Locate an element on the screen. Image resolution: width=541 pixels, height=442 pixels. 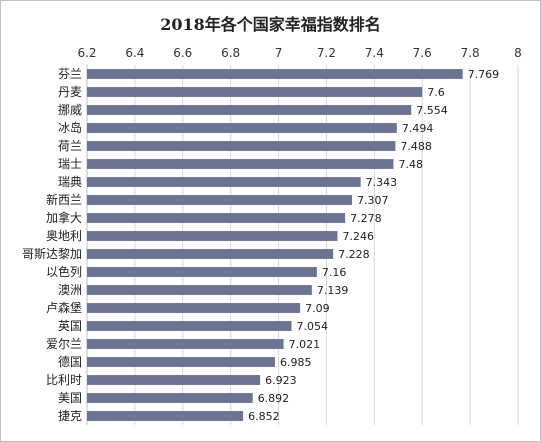
data-label: 7.246 is located at coordinates (358, 236).